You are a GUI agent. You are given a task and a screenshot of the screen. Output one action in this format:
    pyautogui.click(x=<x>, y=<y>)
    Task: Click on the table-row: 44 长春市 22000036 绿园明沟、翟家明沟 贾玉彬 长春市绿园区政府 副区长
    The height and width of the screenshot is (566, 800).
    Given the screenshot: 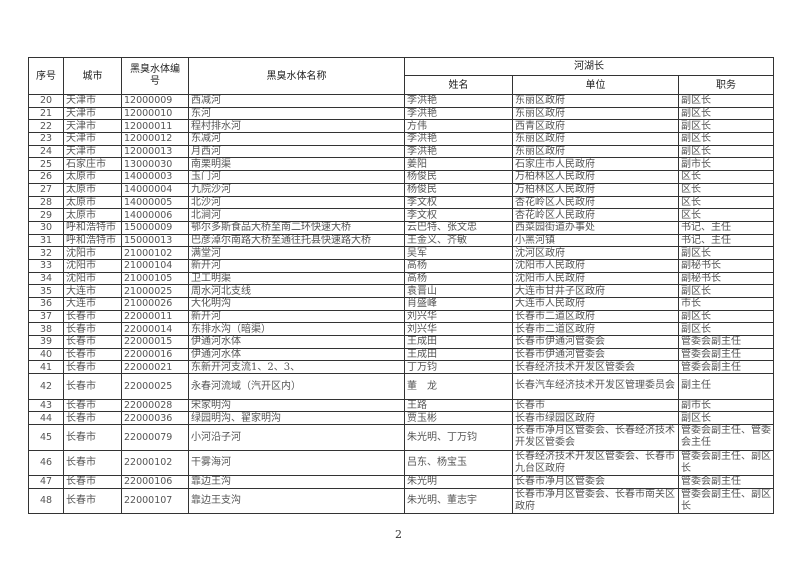 What is the action you would take?
    pyautogui.click(x=401, y=418)
    